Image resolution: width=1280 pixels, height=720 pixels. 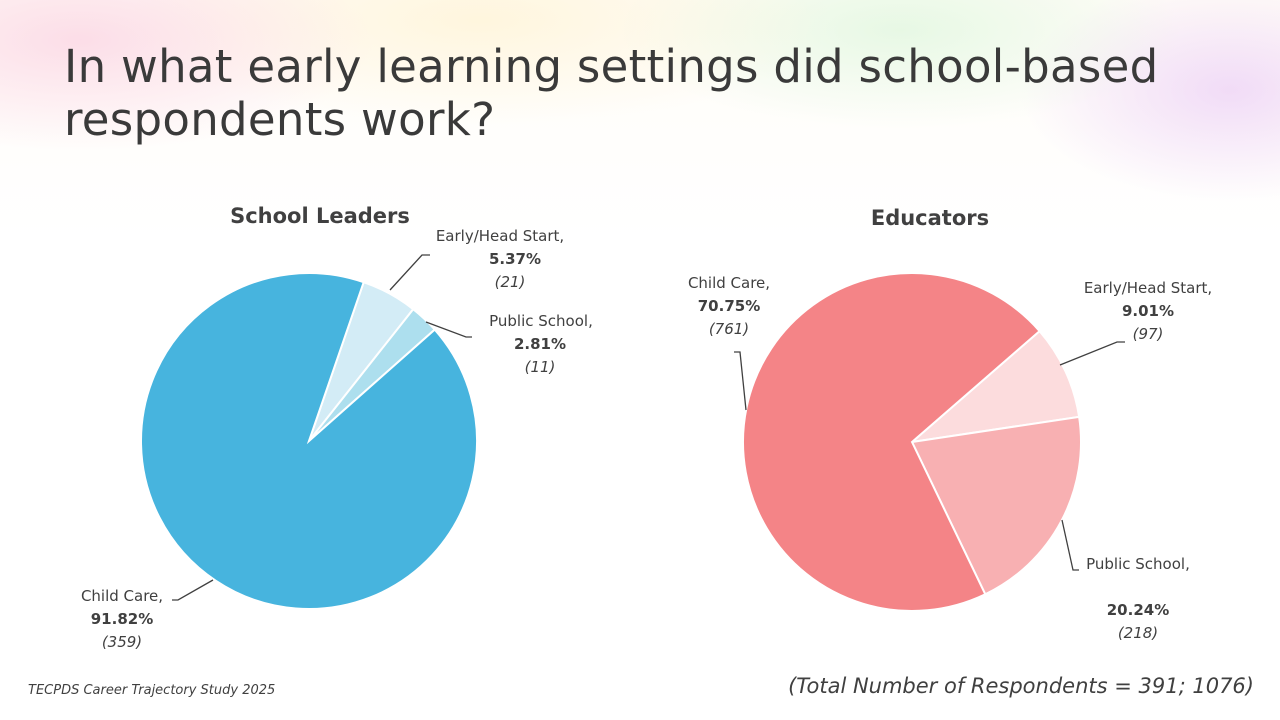 I want to click on source-note: TECPDS Career Trajectory Study 2025, so click(x=152, y=690).